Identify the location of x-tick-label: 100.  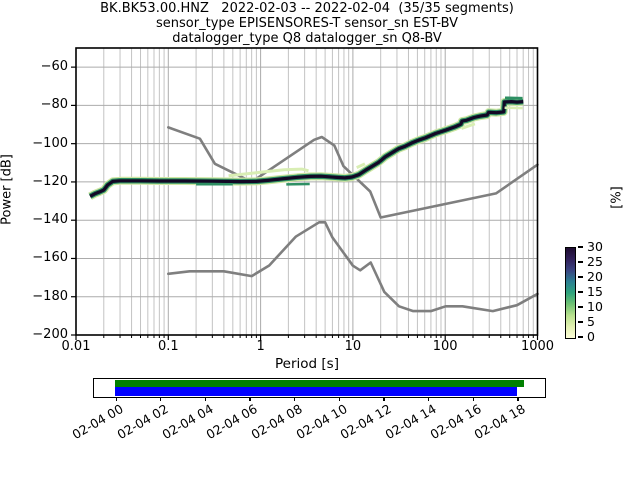
(445, 346).